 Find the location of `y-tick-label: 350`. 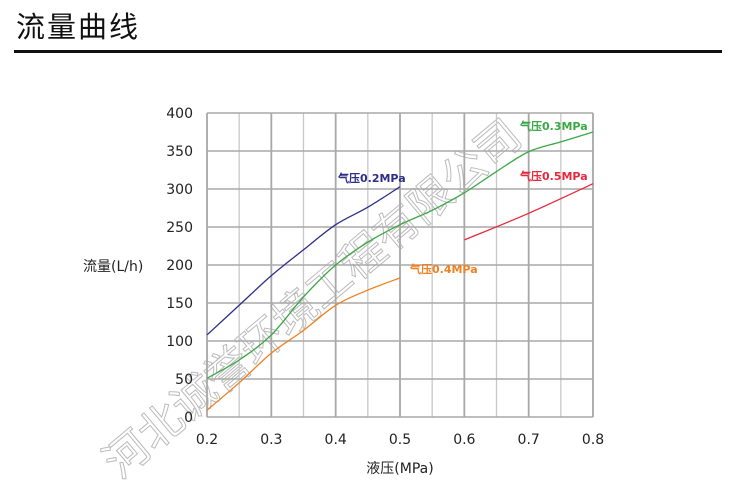

y-tick-label: 350 is located at coordinates (179, 152).